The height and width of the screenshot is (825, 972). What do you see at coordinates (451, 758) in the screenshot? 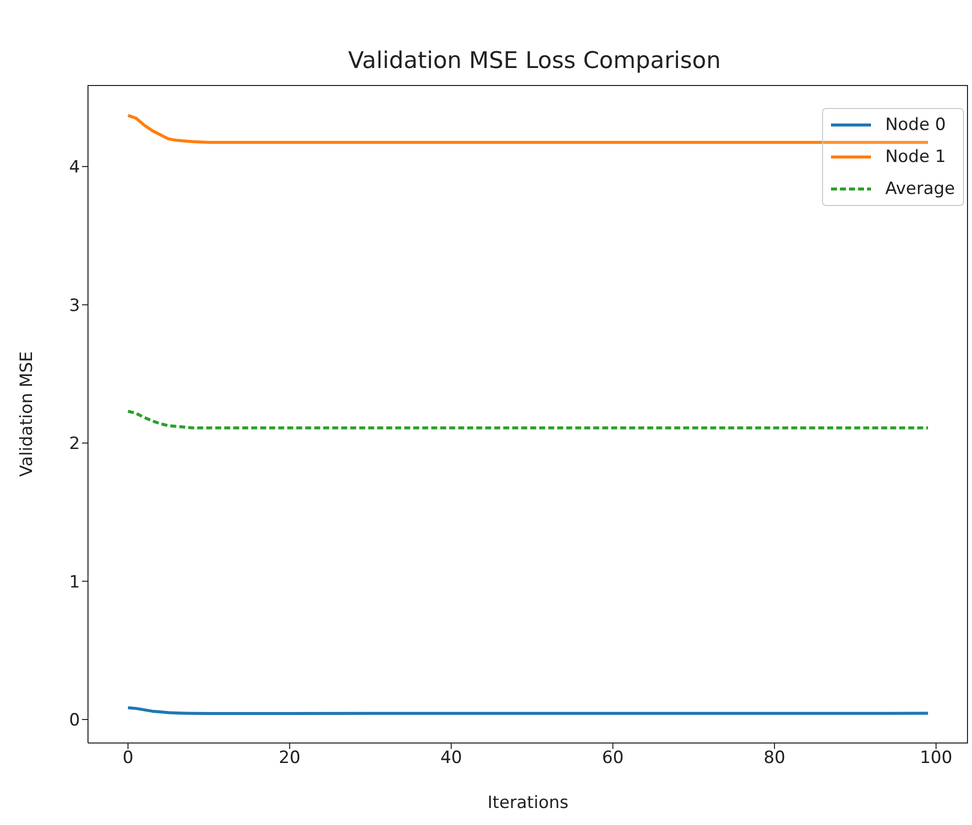
I see `x-tick-label: 40` at bounding box center [451, 758].